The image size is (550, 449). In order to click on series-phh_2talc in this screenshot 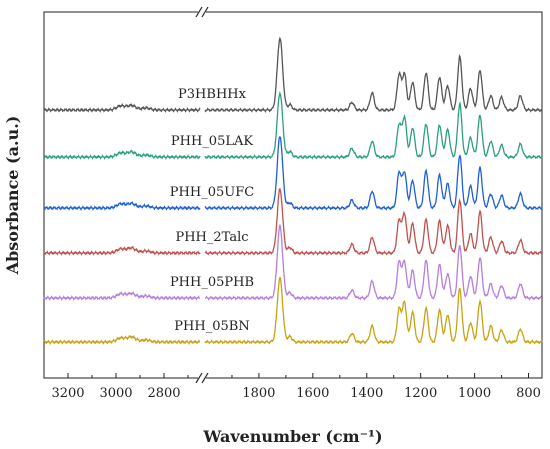, I will do `click(293, 222)`.